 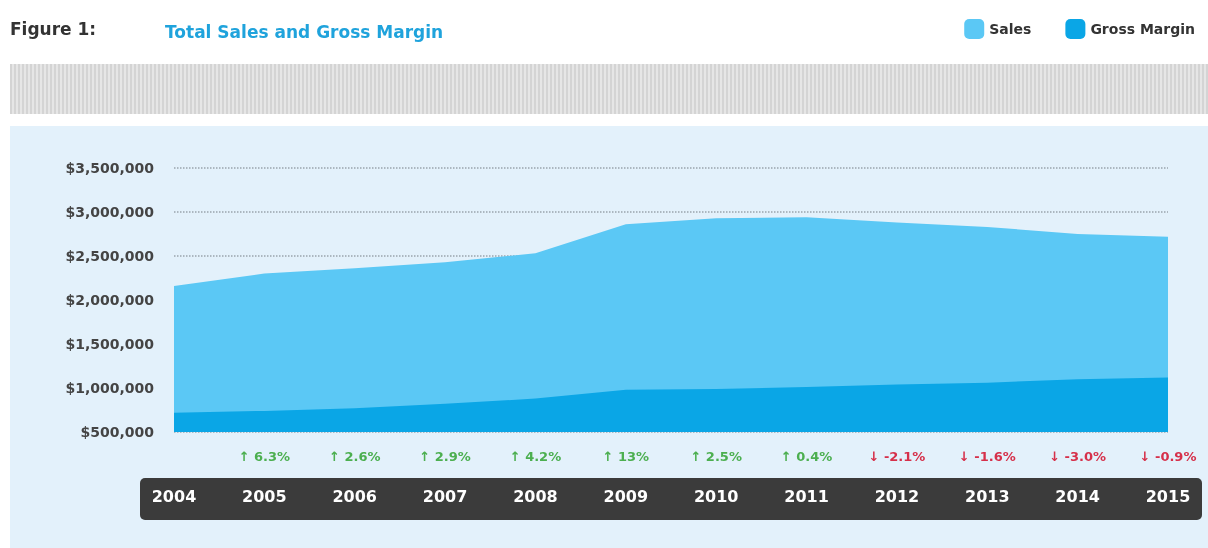 What do you see at coordinates (806, 496) in the screenshot?
I see `x-tick-label: 2011` at bounding box center [806, 496].